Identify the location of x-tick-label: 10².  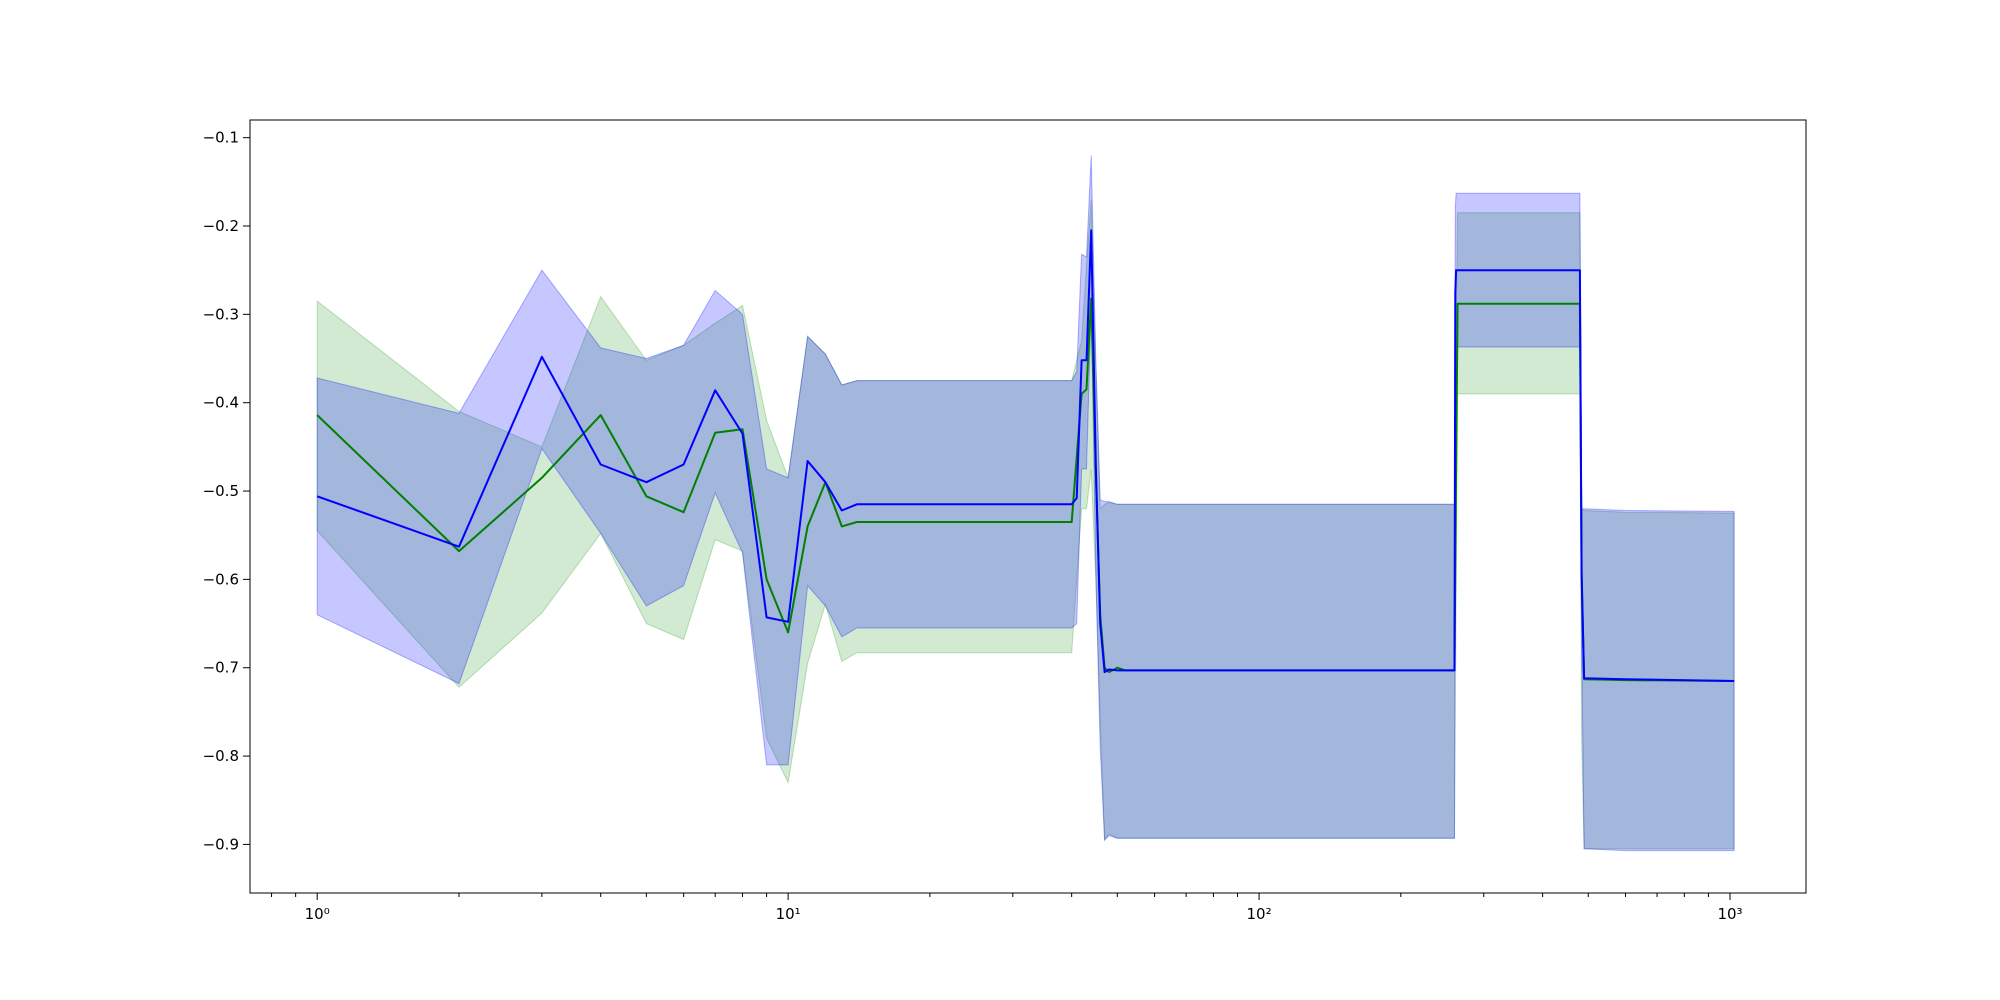
(1259, 914).